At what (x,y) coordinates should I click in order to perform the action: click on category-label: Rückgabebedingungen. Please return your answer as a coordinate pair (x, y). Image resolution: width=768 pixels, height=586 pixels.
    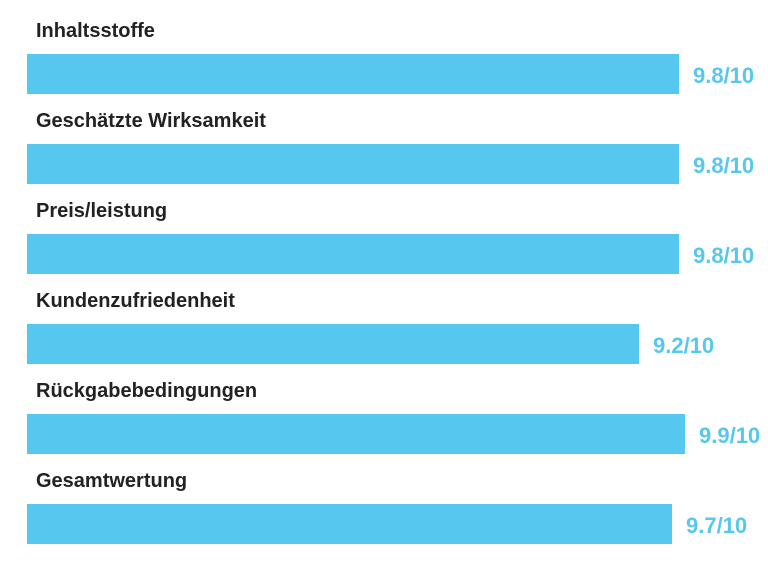
    Looking at the image, I should click on (147, 391).